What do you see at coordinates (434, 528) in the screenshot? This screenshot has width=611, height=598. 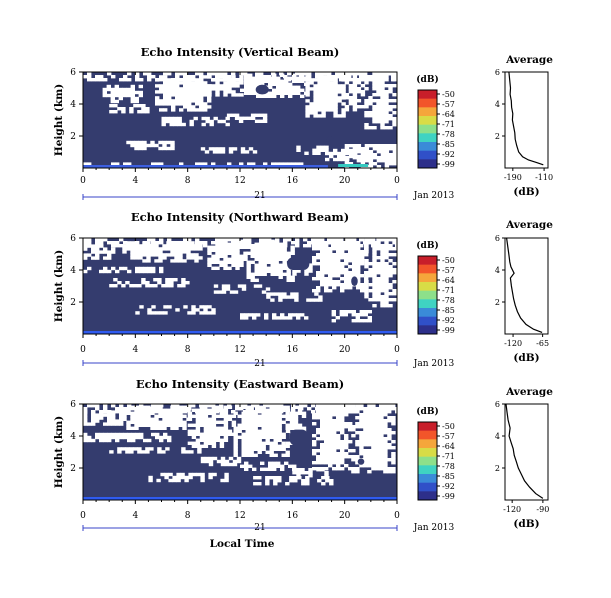 I see `date-label: Jan 2013` at bounding box center [434, 528].